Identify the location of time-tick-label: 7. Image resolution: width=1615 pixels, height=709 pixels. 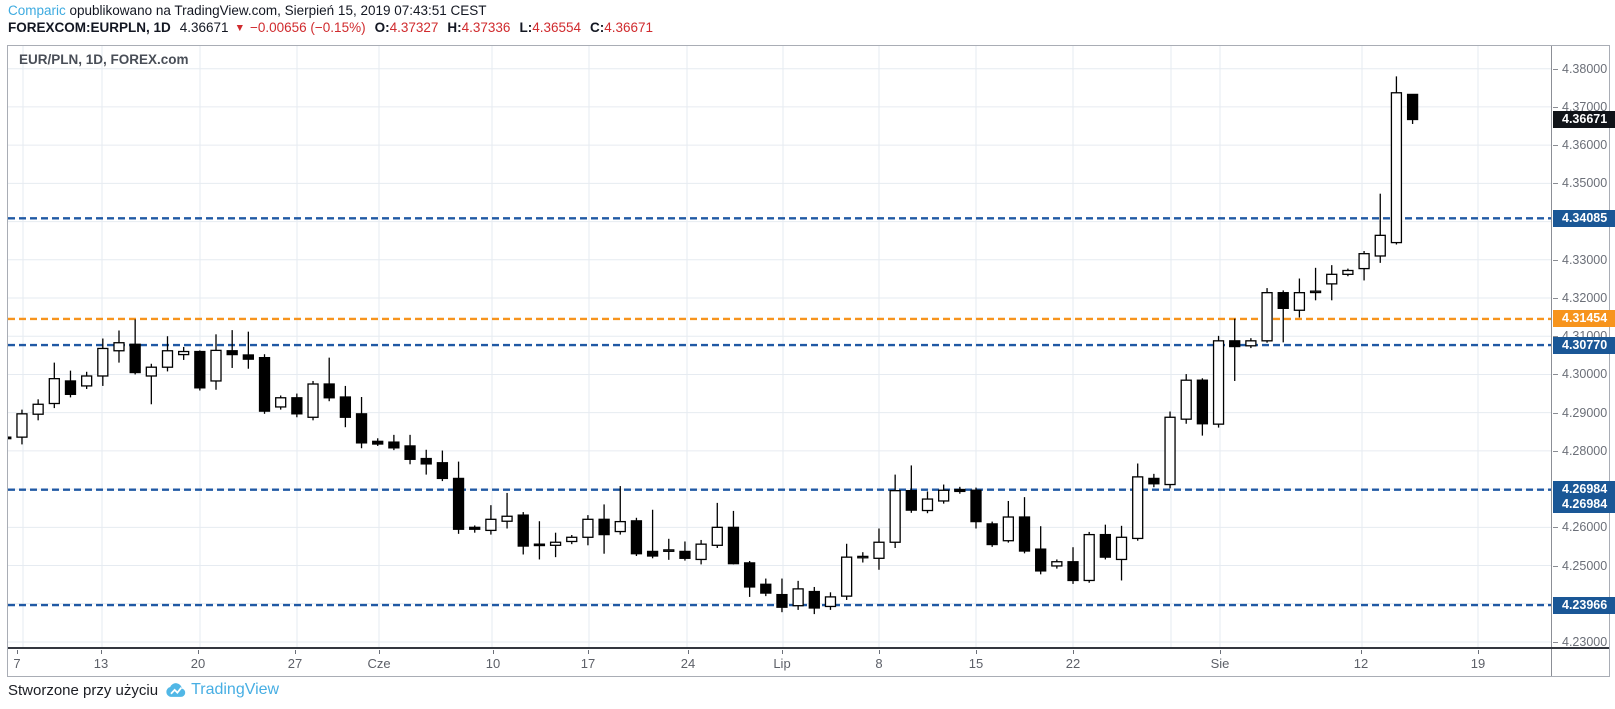
(17, 663).